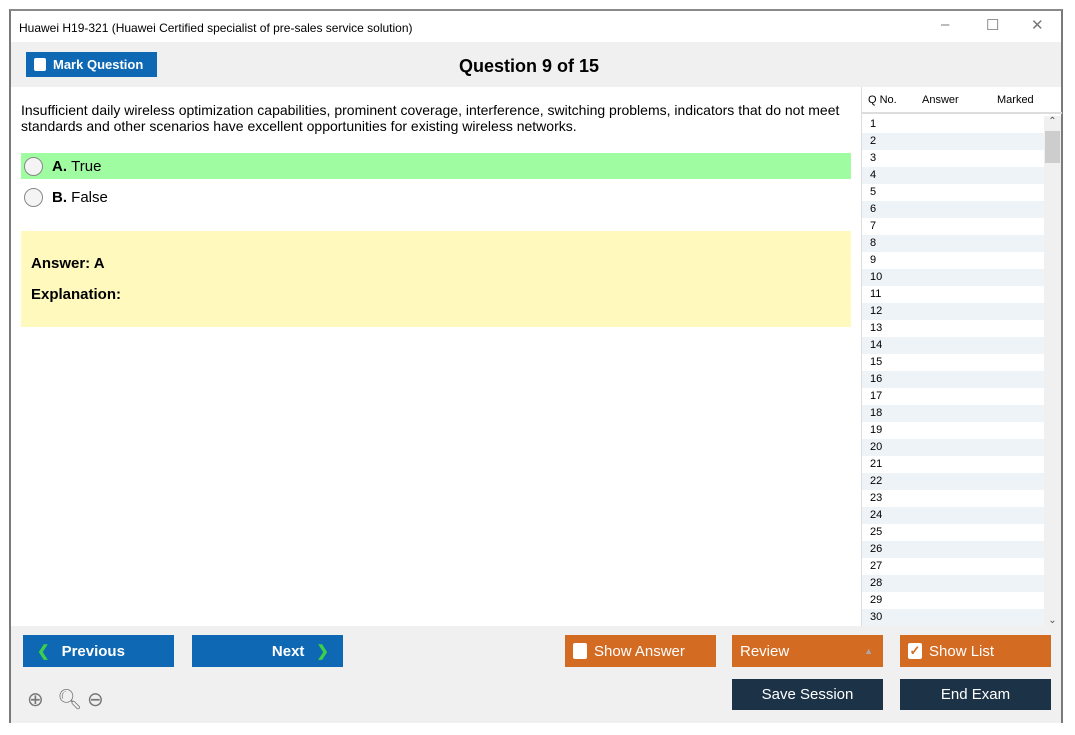 The width and height of the screenshot is (1075, 735). I want to click on previous-label: Previous, so click(93, 651).